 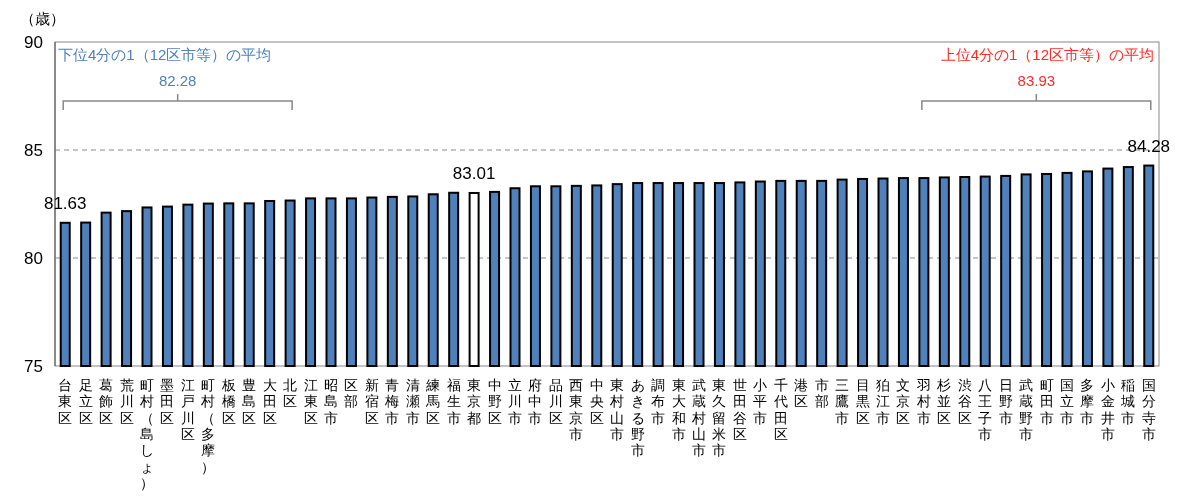 What do you see at coordinates (801, 393) in the screenshot?
I see `x-tick-label: 港区` at bounding box center [801, 393].